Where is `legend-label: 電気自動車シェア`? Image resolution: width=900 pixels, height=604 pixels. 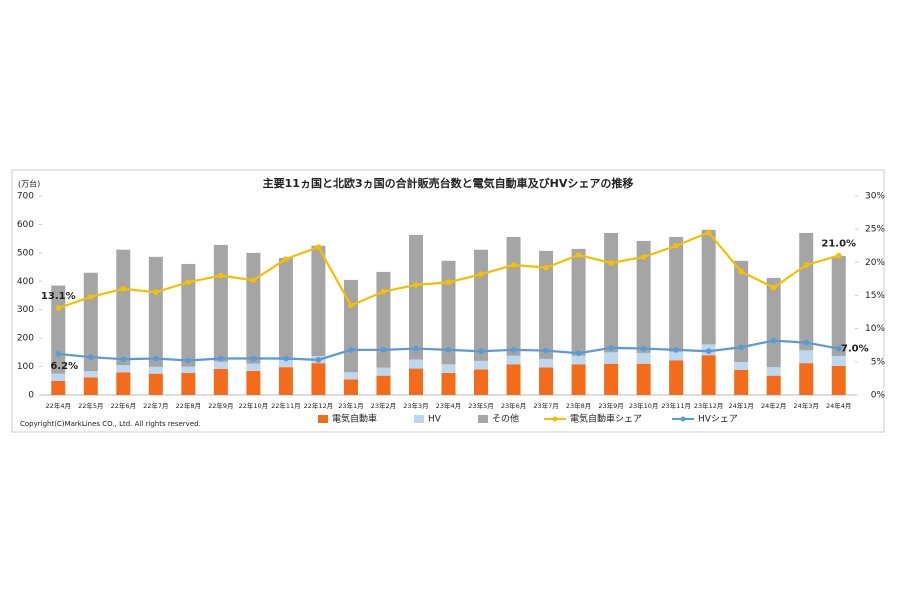
legend-label: 電気自動車シェア is located at coordinates (606, 419).